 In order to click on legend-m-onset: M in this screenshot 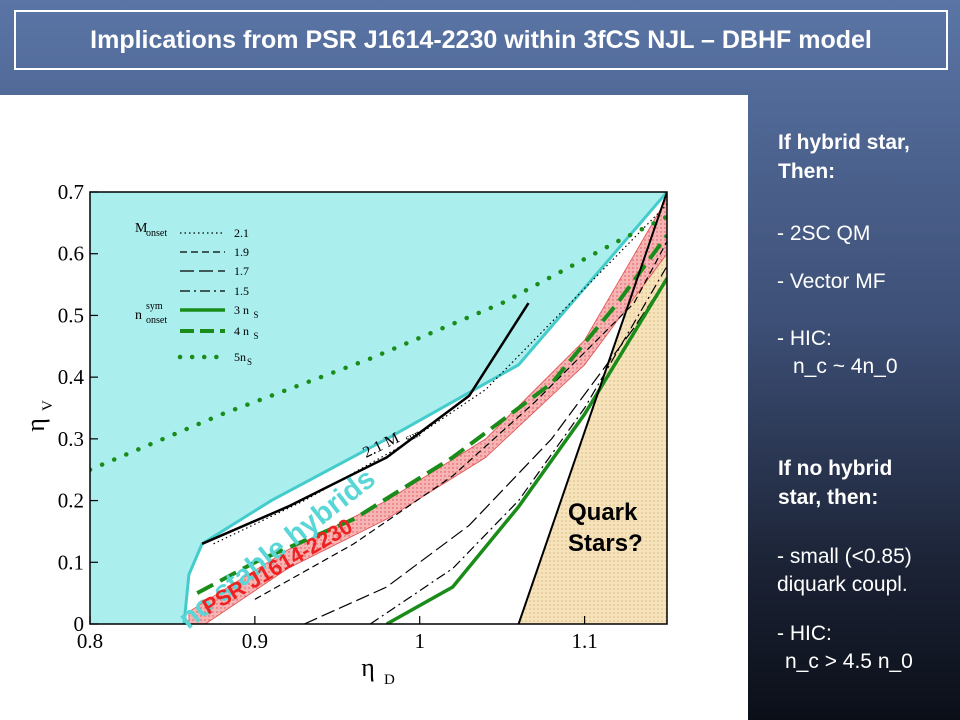, I will do `click(141, 228)`.